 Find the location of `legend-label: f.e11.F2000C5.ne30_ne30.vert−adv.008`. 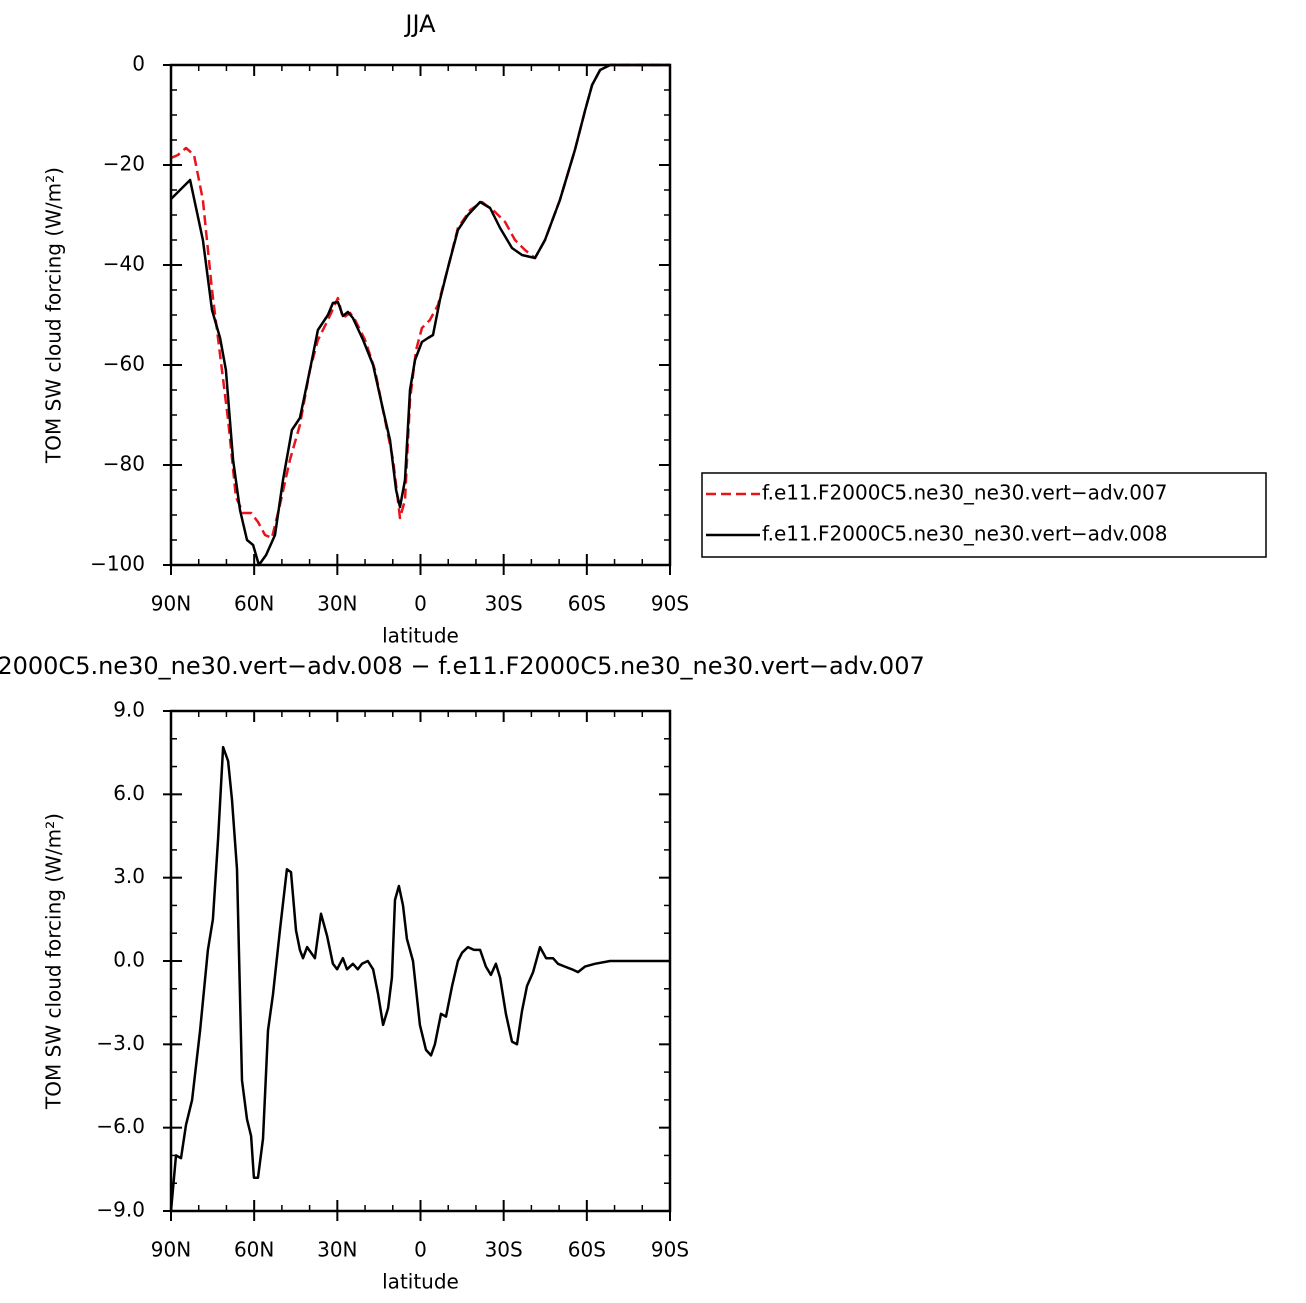

legend-label: f.e11.F2000C5.ne30_ne30.vert−adv.008 is located at coordinates (964, 534).